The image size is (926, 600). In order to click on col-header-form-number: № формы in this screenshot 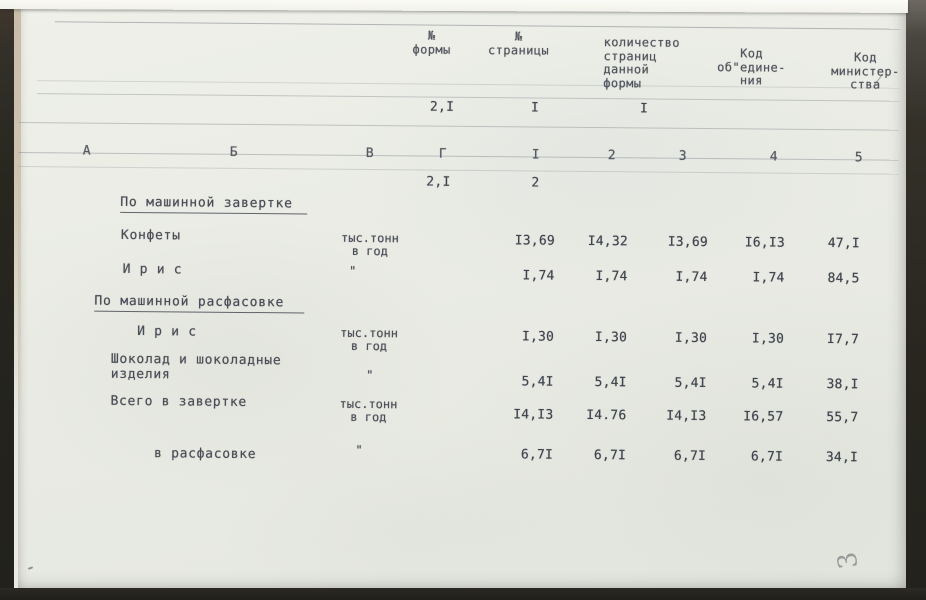, I will do `click(431, 42)`.